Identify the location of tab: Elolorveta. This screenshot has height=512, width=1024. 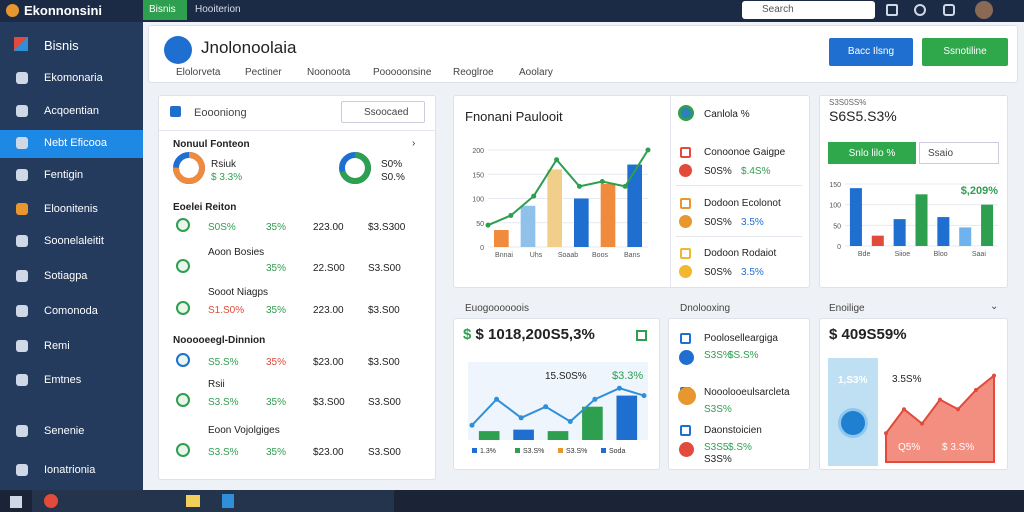
(198, 72).